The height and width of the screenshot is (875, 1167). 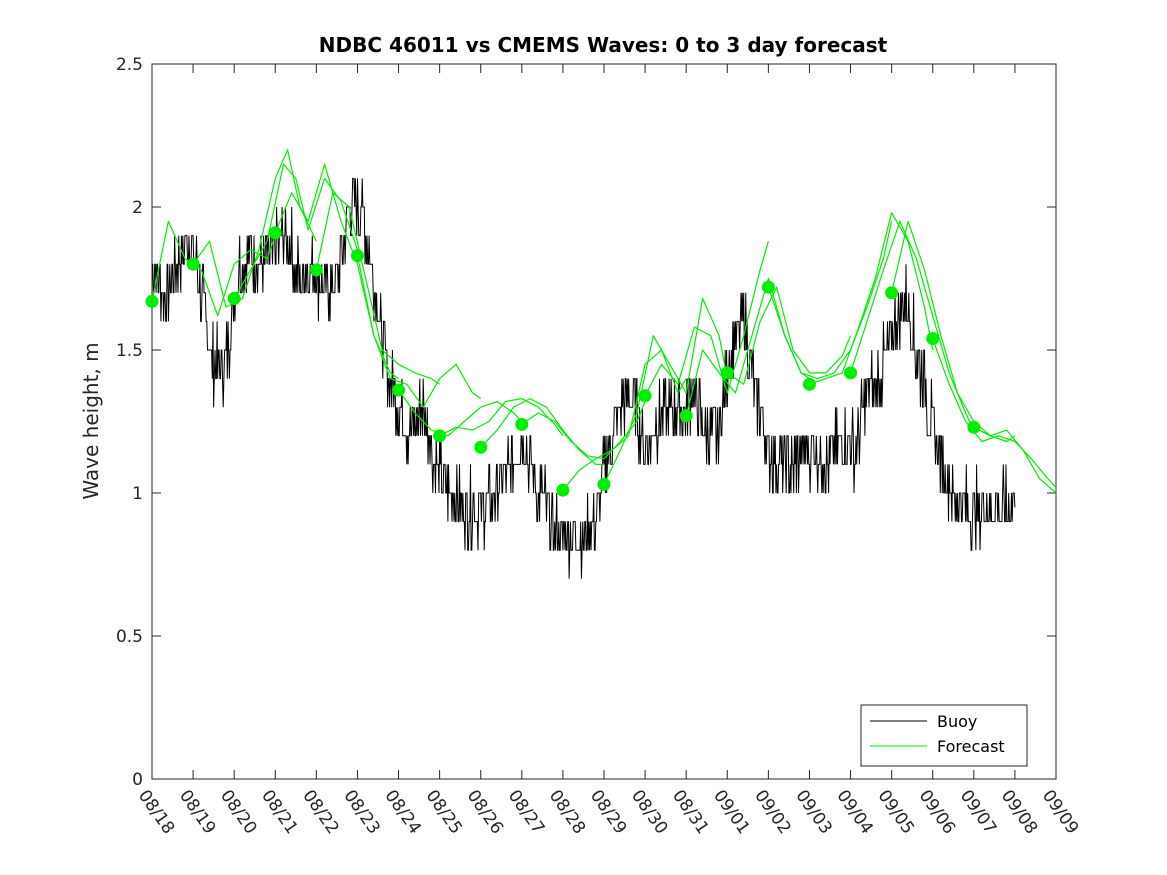 I want to click on x-tick-label: 09/08, so click(x=1019, y=812).